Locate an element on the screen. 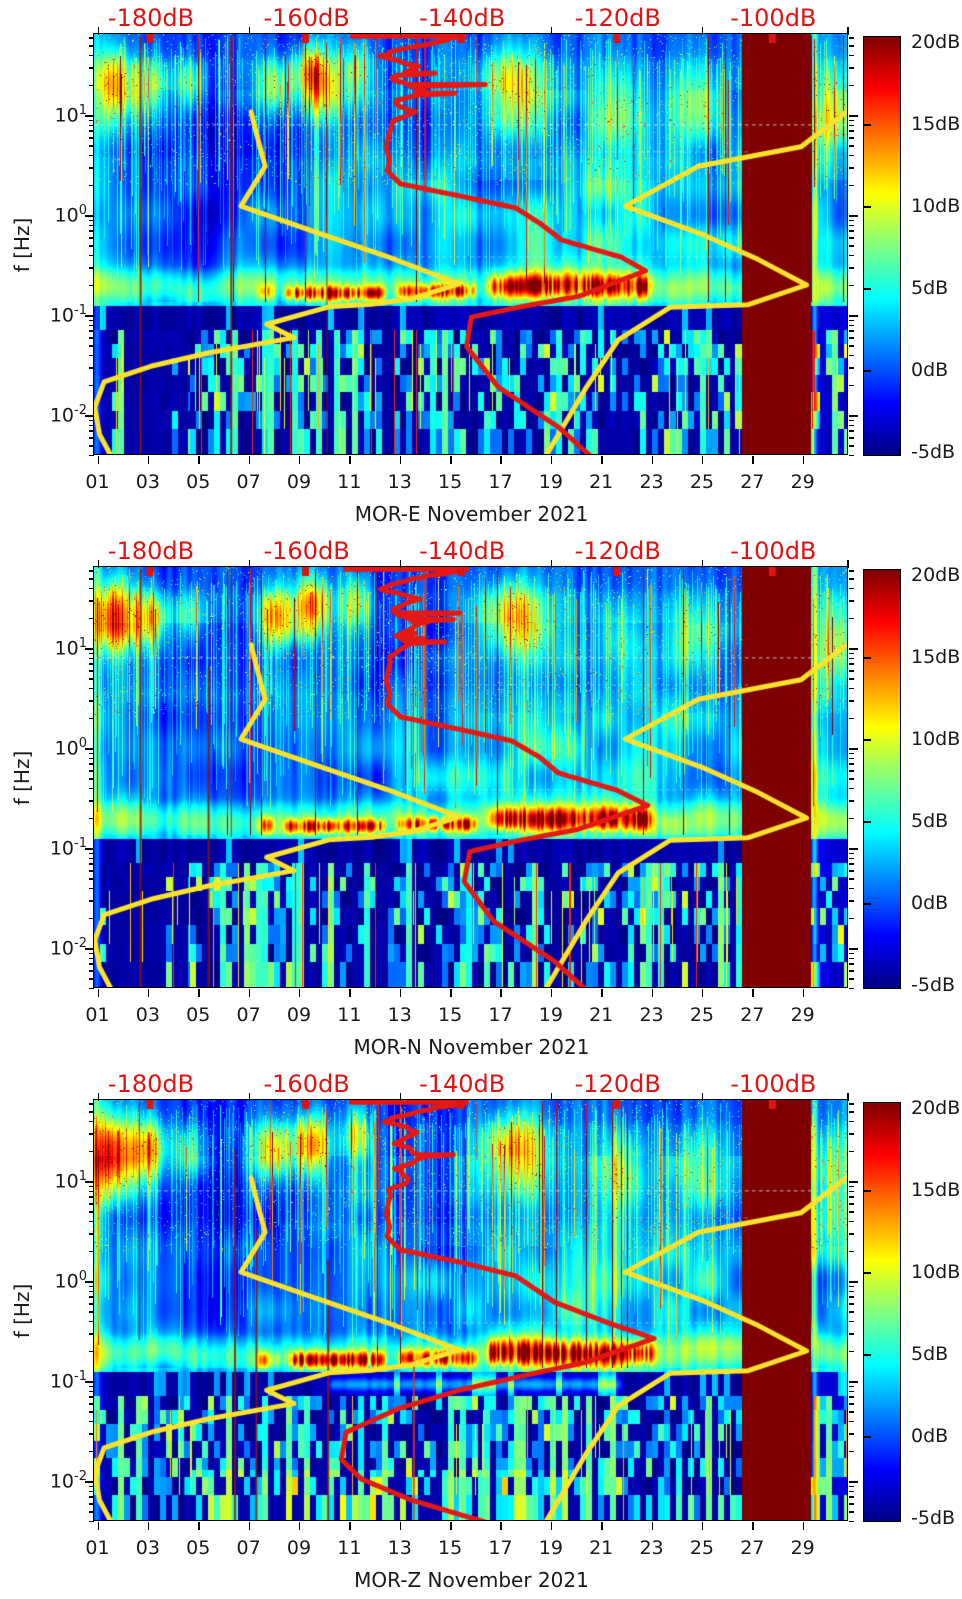  panel-title: MOR-Z November 2021 is located at coordinates (471, 1580).